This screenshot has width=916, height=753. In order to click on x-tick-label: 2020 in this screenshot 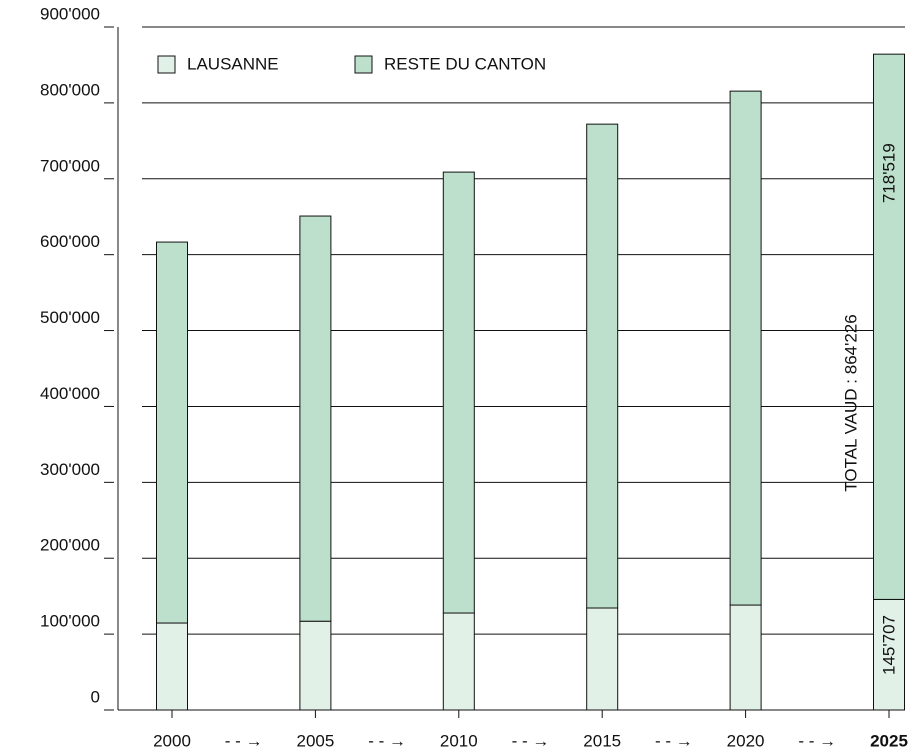, I will do `click(746, 740)`.